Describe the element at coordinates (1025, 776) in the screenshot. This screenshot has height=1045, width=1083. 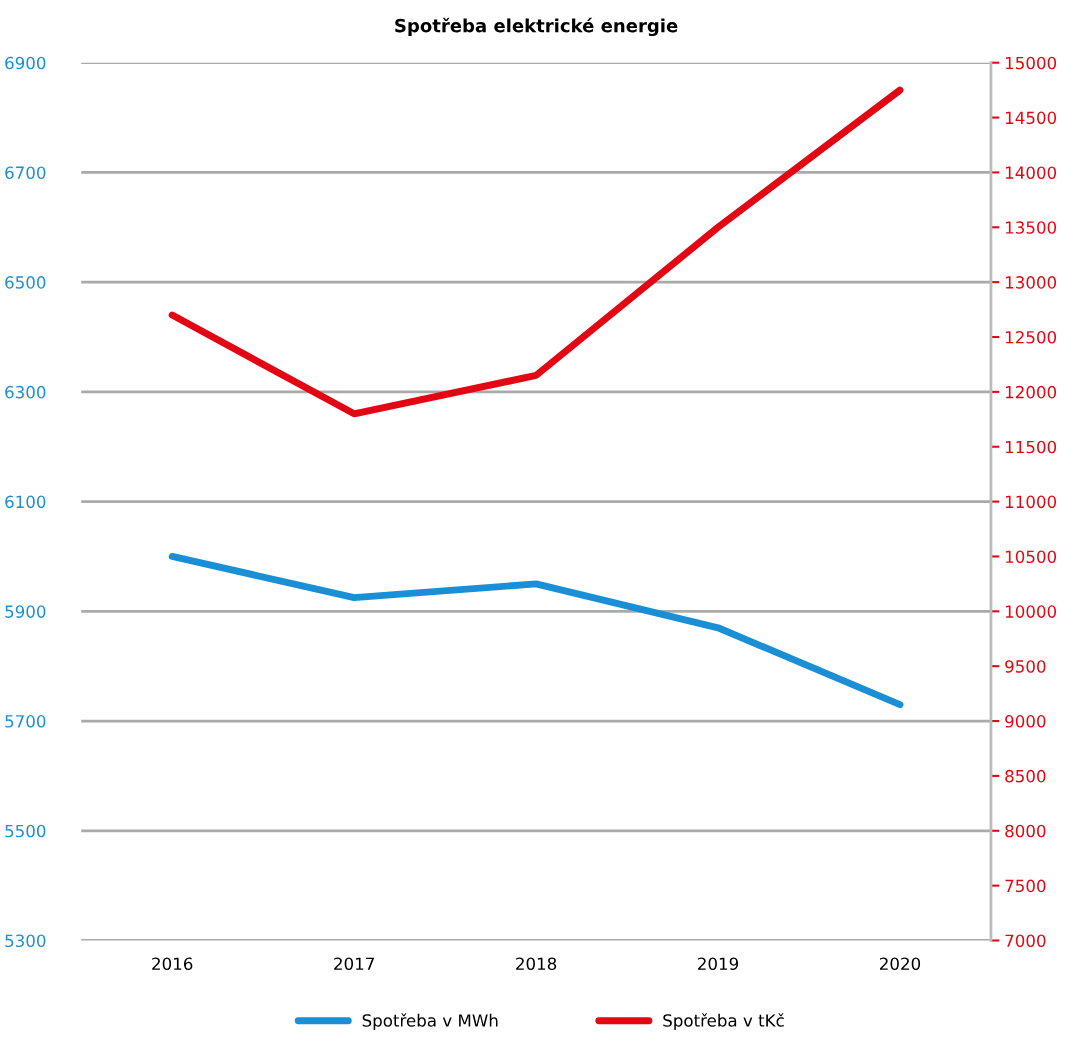
I see `y2-tick-label: 8500` at that location.